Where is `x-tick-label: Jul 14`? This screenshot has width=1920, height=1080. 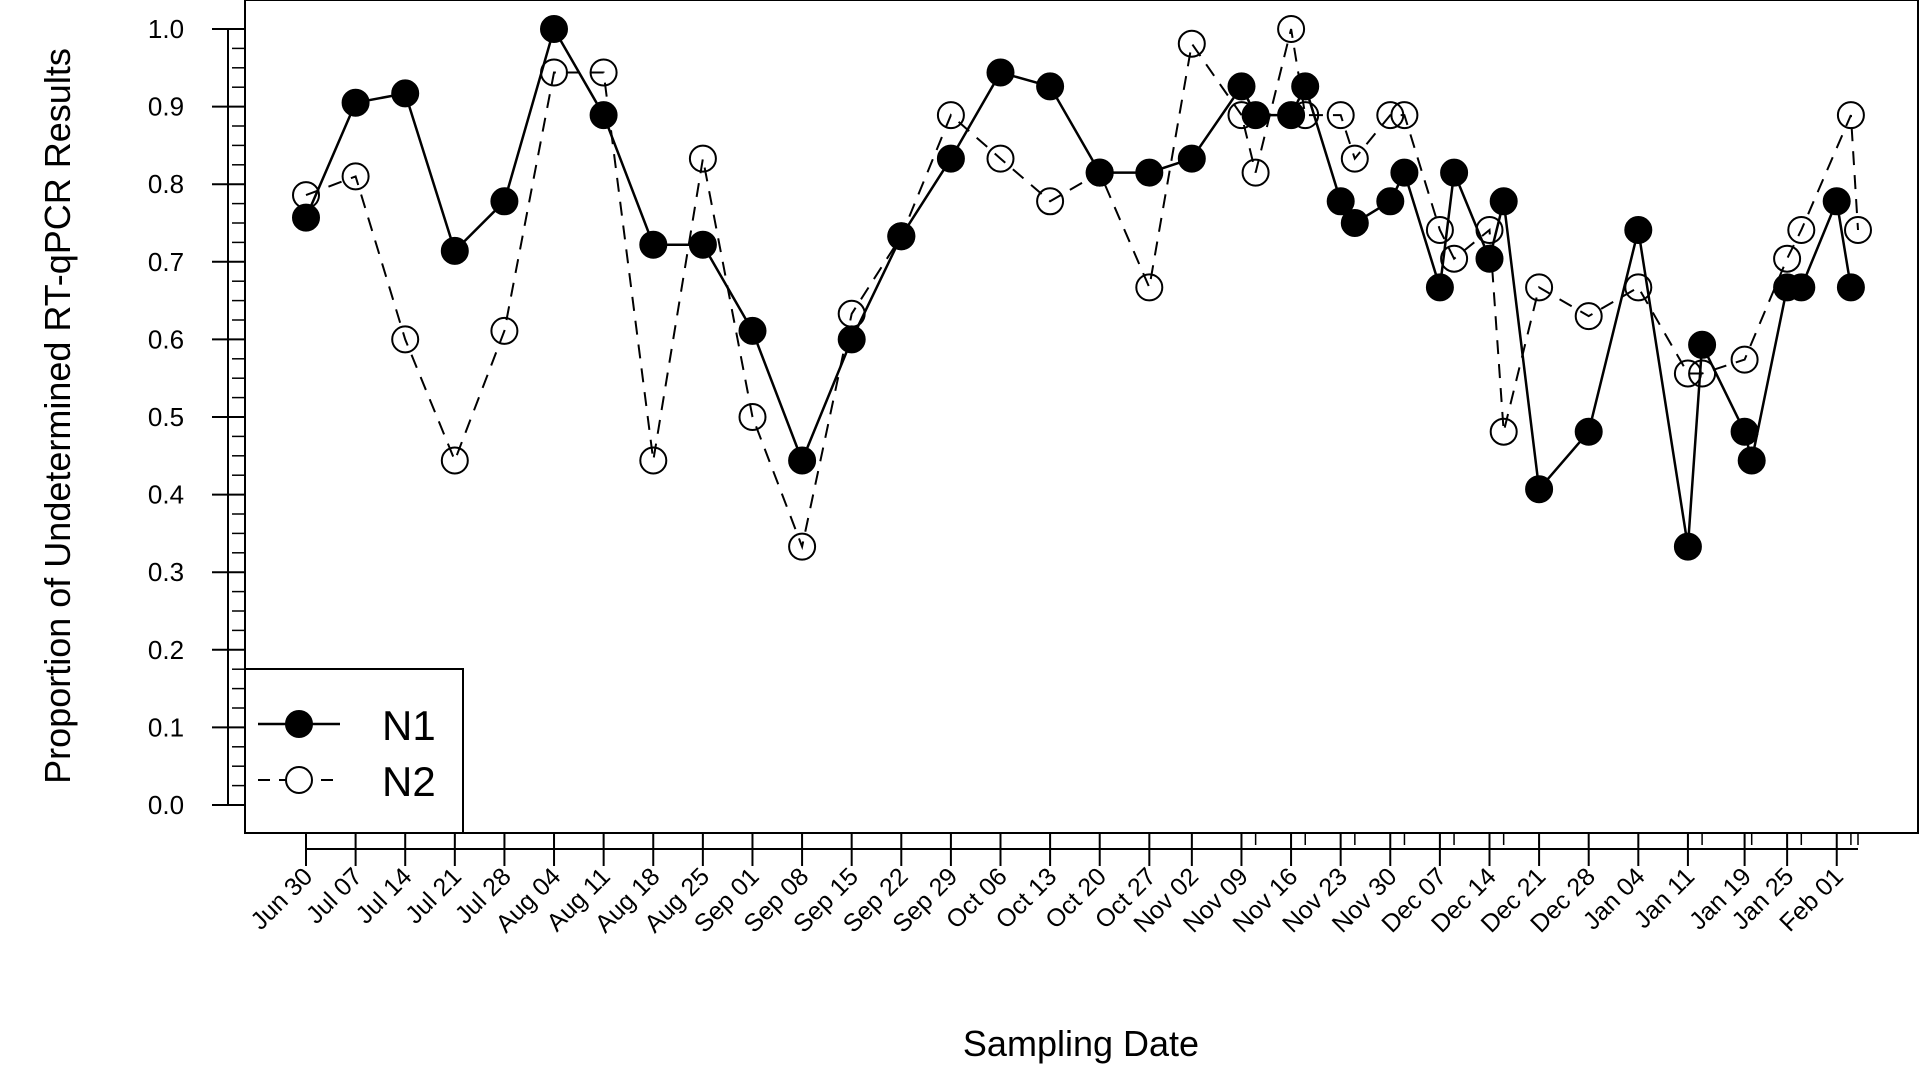
x-tick-label: Jul 14 is located at coordinates (383, 895).